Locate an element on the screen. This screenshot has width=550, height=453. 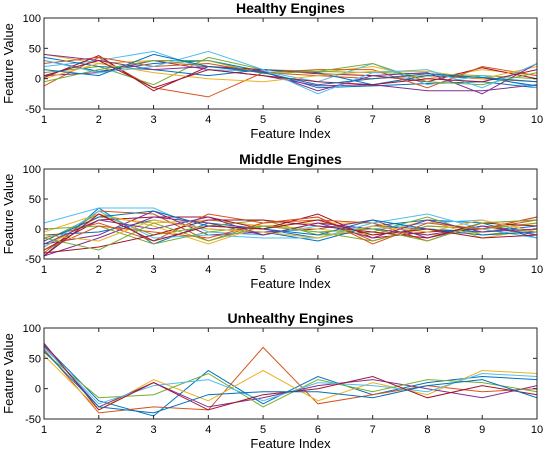
chart-title: Middle Engines is located at coordinates (290, 159).